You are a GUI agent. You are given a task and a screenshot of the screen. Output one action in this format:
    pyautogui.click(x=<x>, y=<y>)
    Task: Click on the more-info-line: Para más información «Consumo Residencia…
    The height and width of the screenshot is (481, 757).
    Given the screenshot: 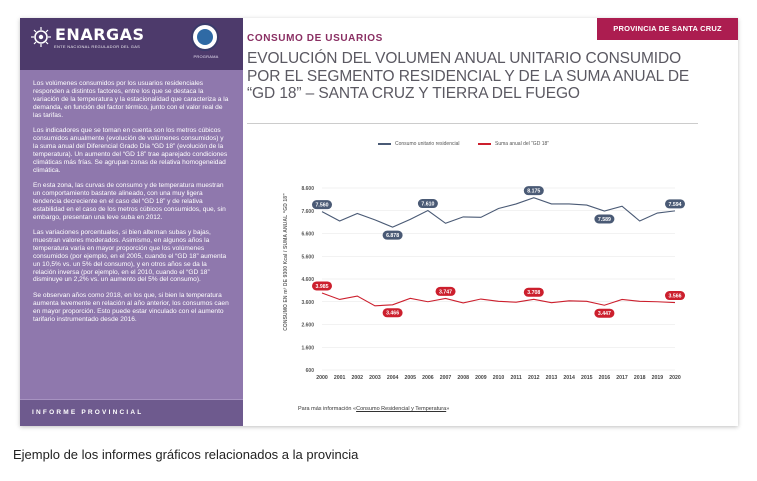 What is the action you would take?
    pyautogui.click(x=373, y=409)
    